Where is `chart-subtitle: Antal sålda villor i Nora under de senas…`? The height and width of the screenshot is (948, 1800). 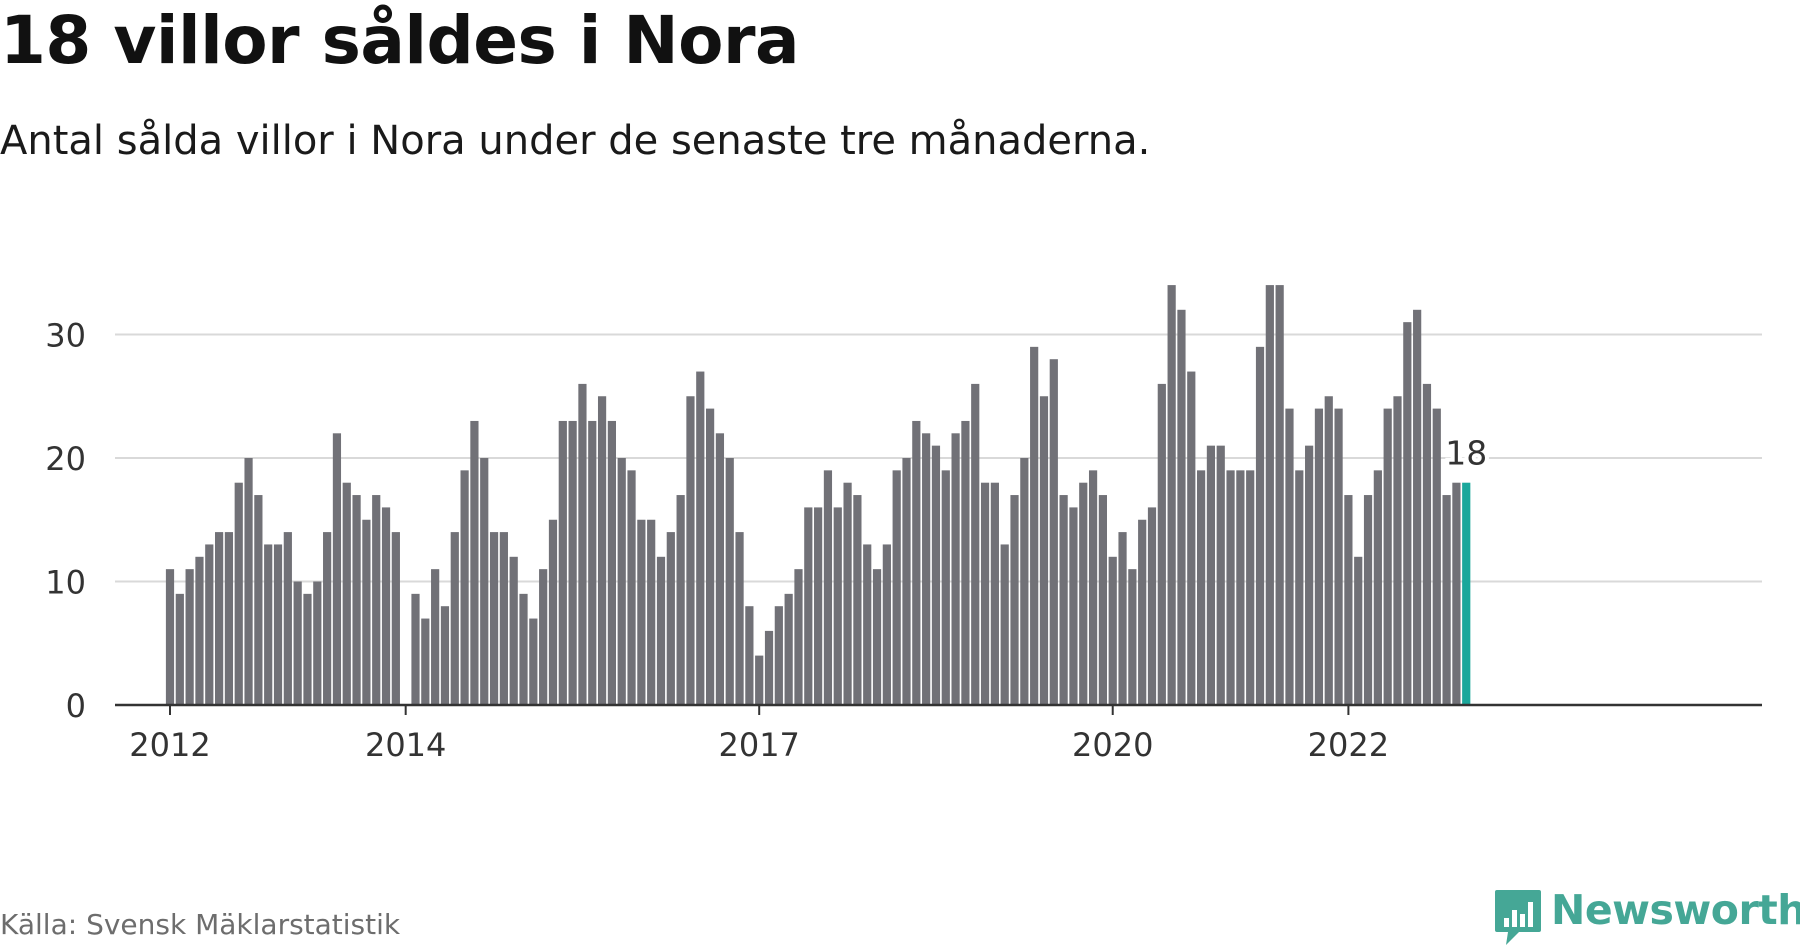
chart-subtitle: Antal sålda villor i Nora under de senas… is located at coordinates (575, 141).